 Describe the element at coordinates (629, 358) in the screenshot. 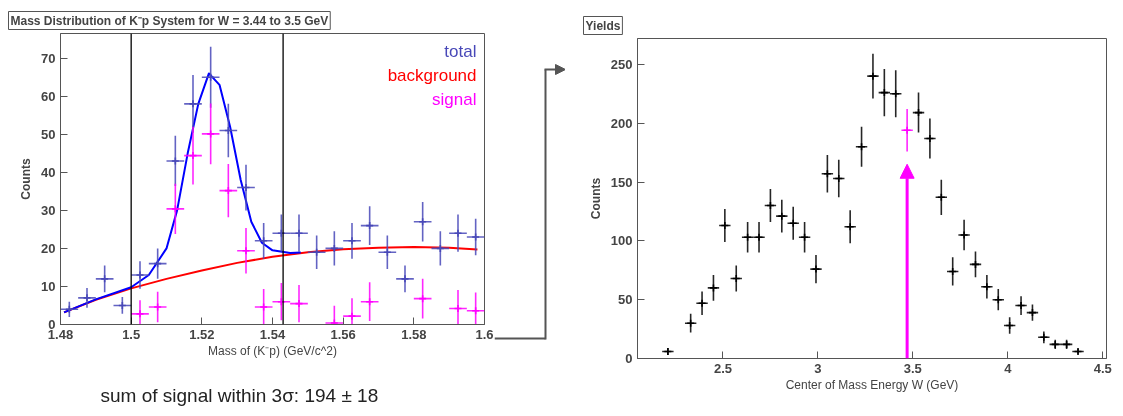

I see `y-tick-label: 0` at that location.